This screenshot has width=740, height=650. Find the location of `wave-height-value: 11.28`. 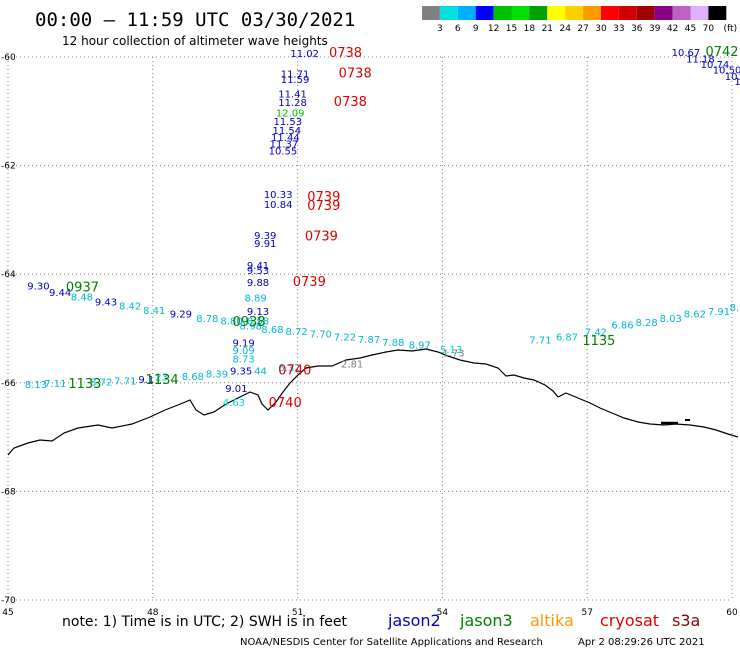

wave-height-value: 11.28 is located at coordinates (292, 103).